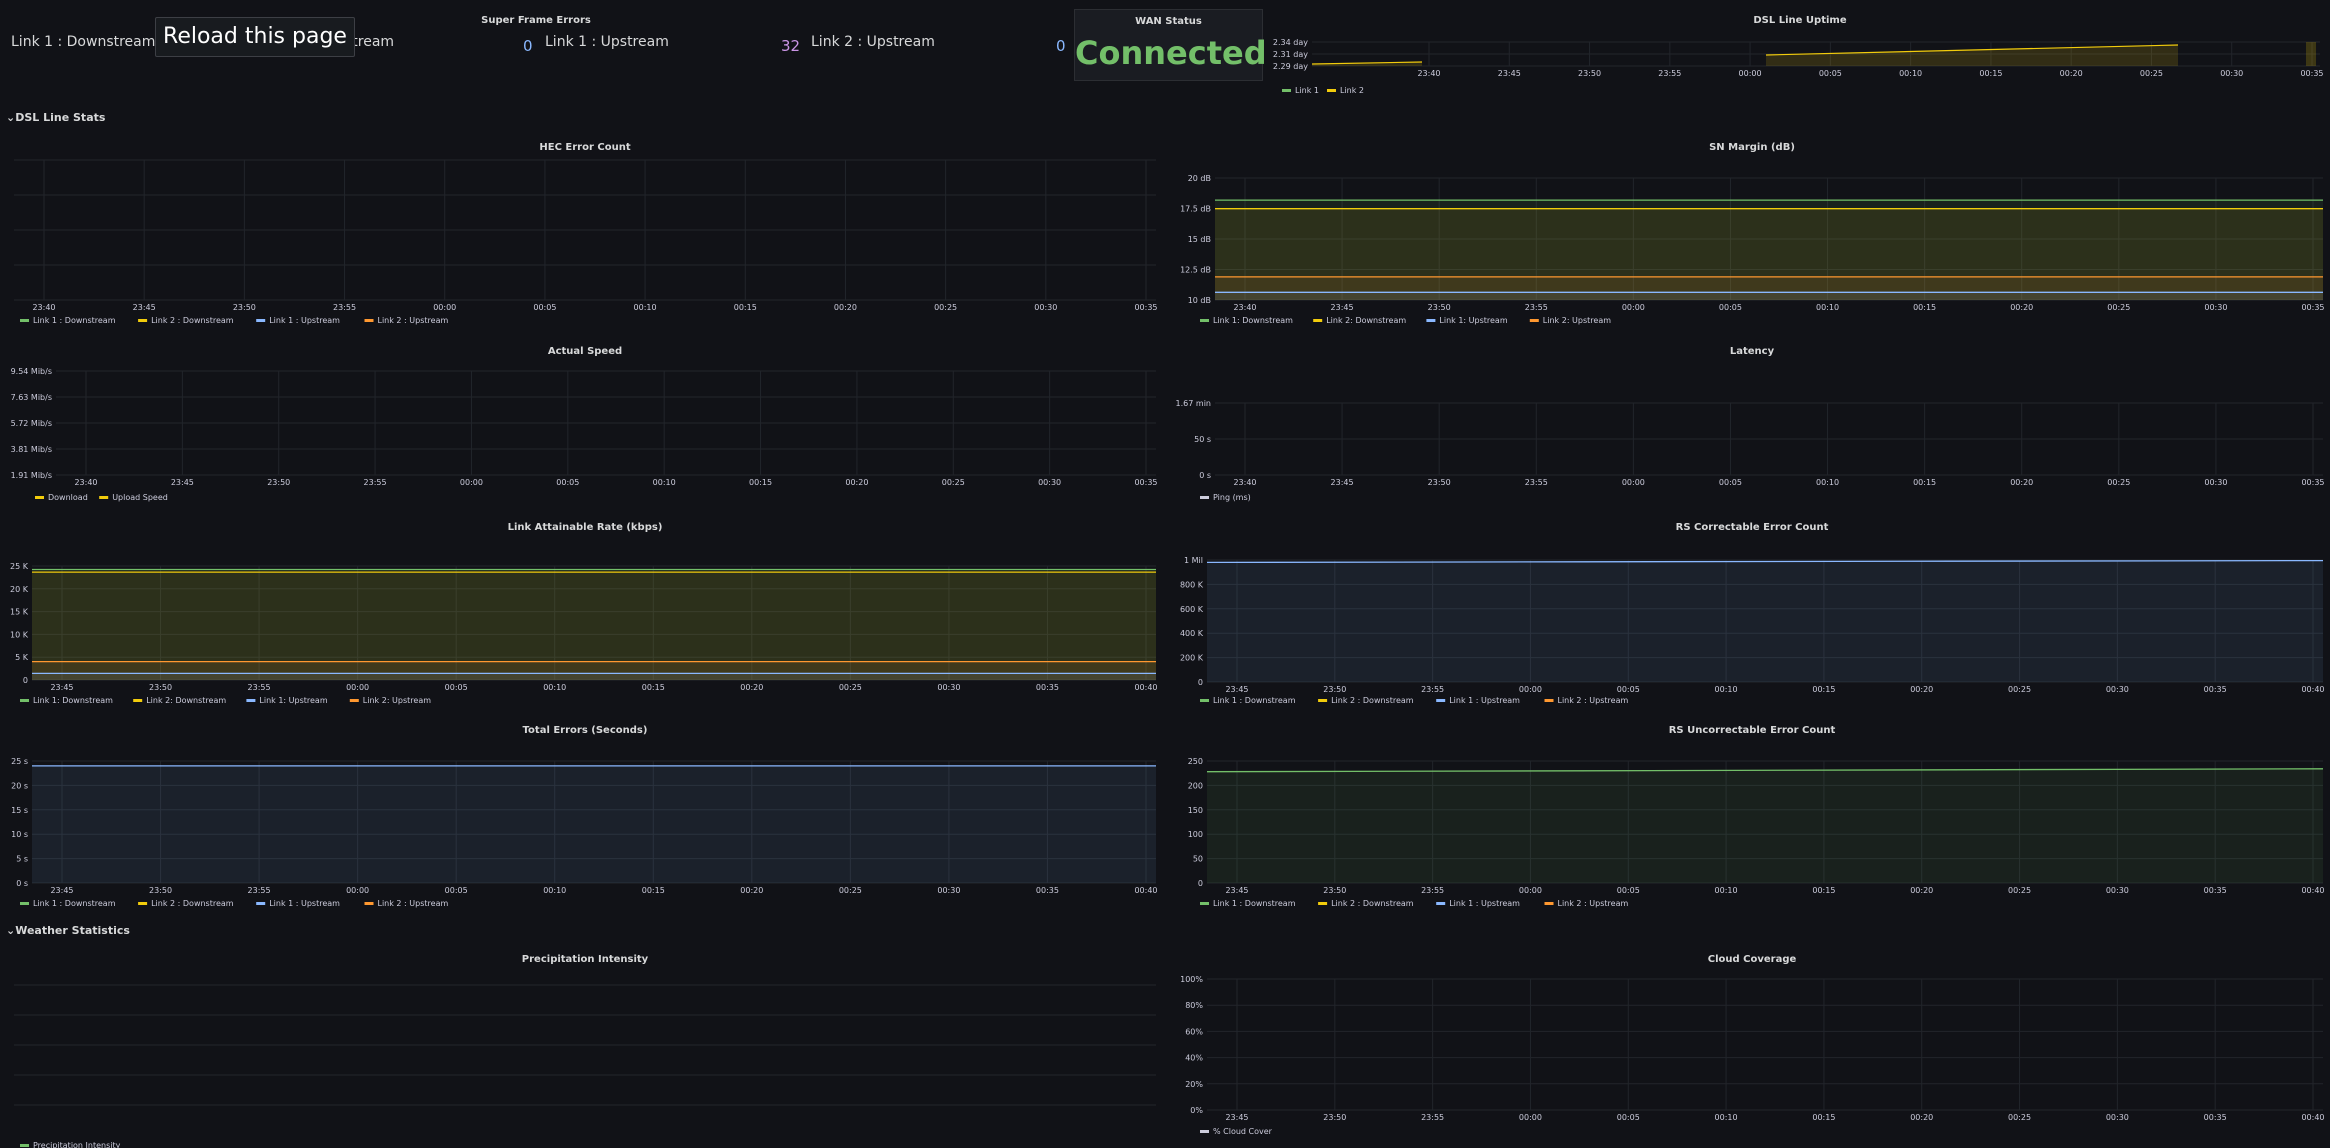 This screenshot has width=2330, height=1148. I want to click on reload-page-button: Reload this page, so click(255, 37).